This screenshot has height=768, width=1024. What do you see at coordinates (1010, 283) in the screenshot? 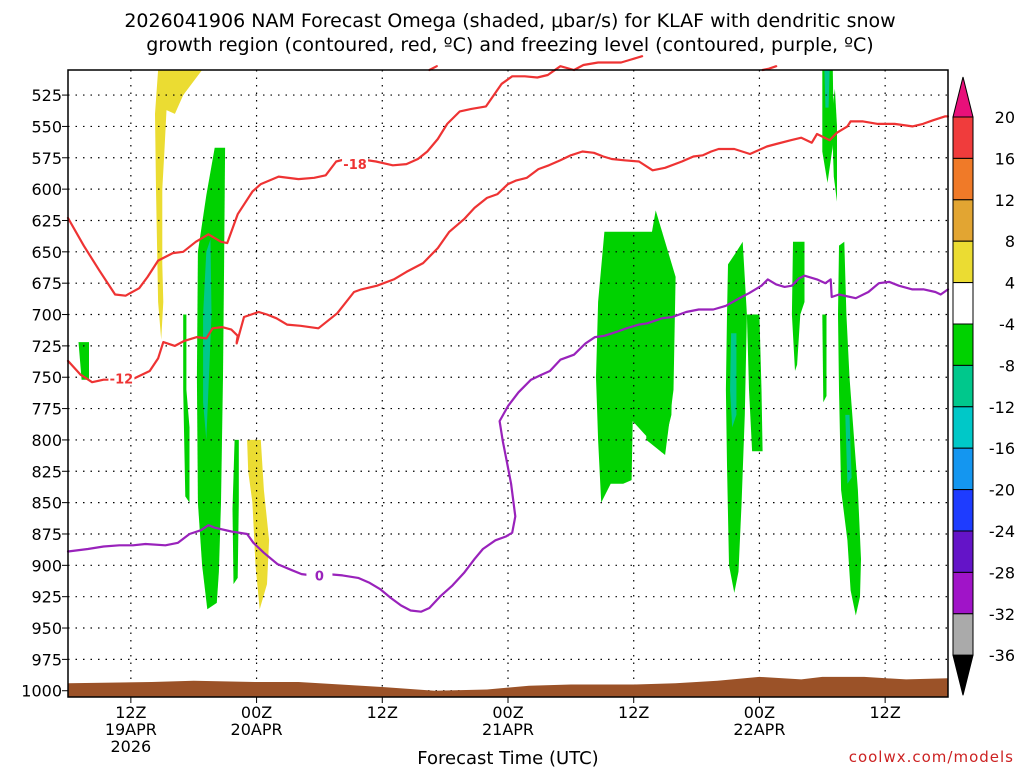
I see `colorbar-label: 4` at bounding box center [1010, 283].